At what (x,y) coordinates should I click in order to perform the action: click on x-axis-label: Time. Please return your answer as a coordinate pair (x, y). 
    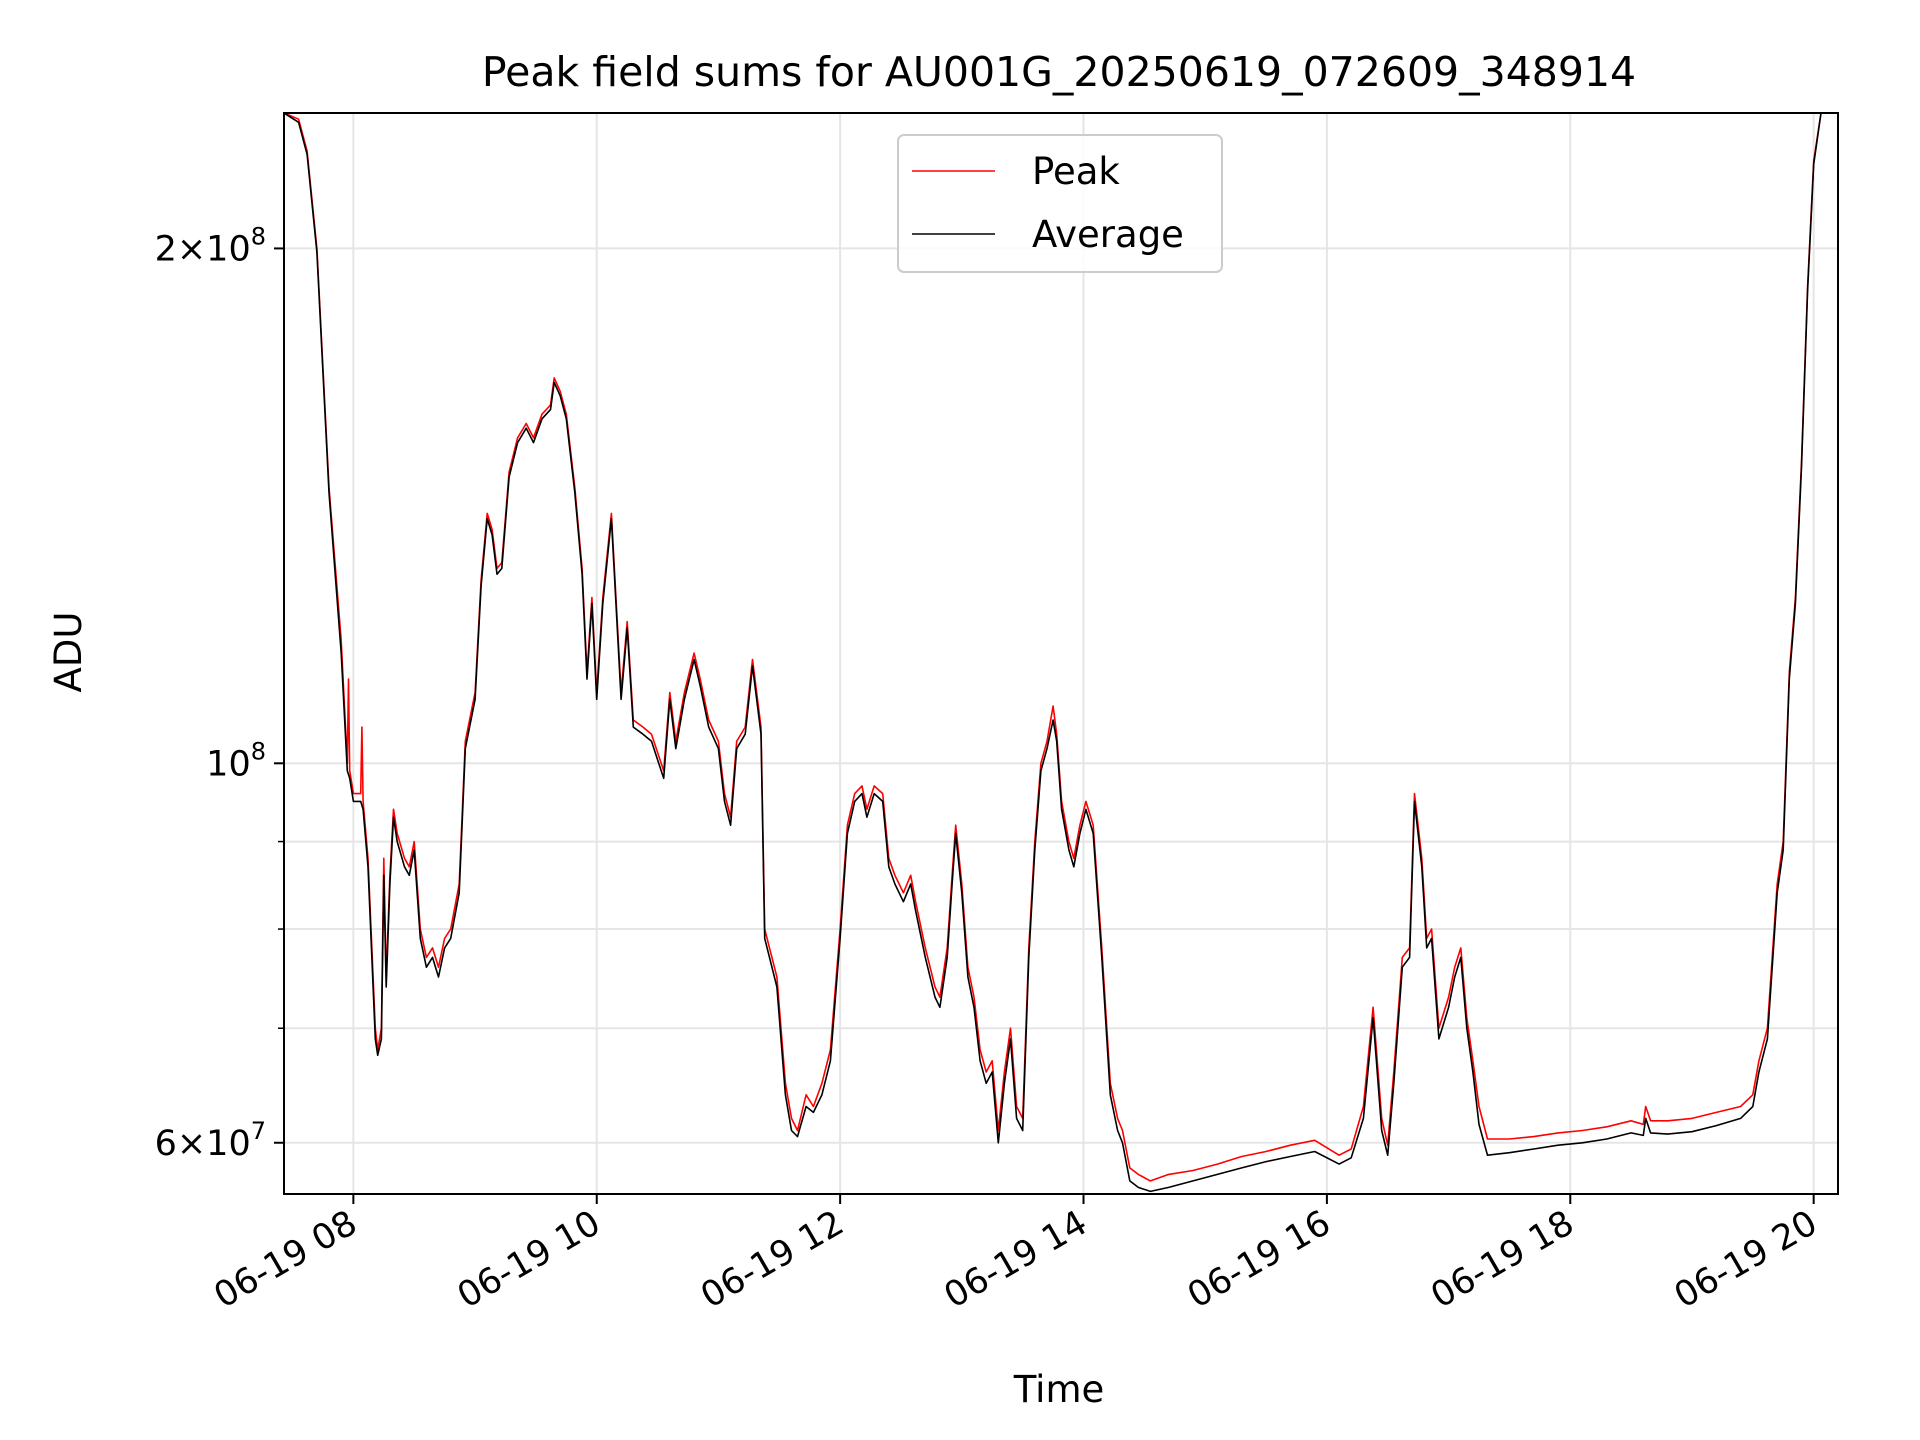
    Looking at the image, I should click on (1059, 1389).